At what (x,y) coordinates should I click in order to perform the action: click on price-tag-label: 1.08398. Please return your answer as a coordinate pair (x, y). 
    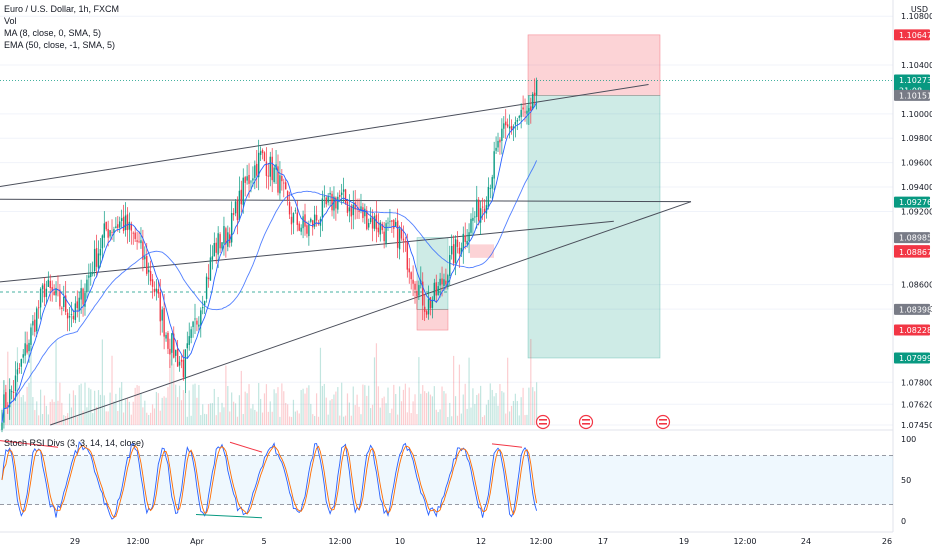
    Looking at the image, I should click on (915, 309).